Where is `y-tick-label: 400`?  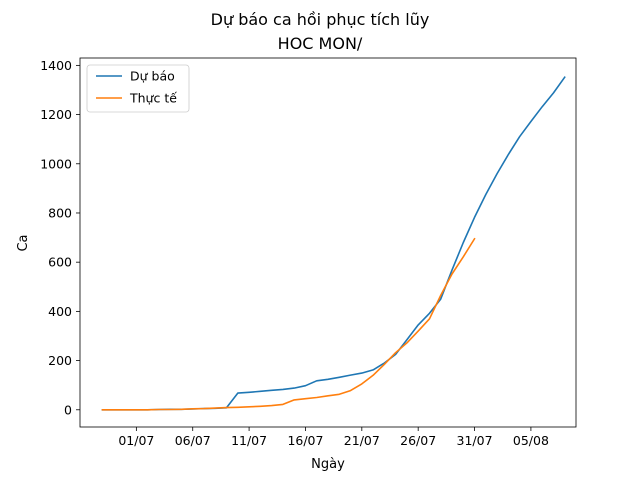 y-tick-label: 400 is located at coordinates (60, 311).